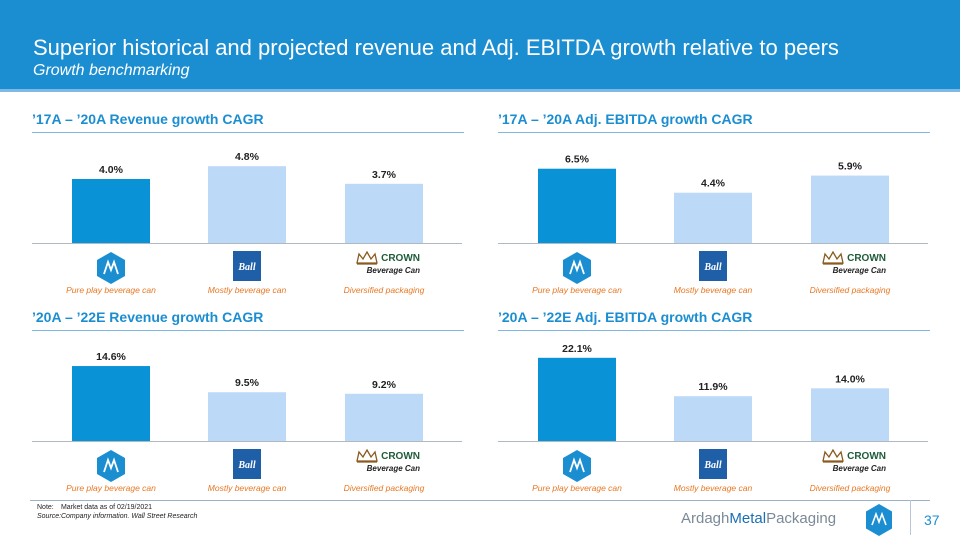 The image size is (960, 540). I want to click on page-subtitle: Growth benchmarking, so click(111, 70).